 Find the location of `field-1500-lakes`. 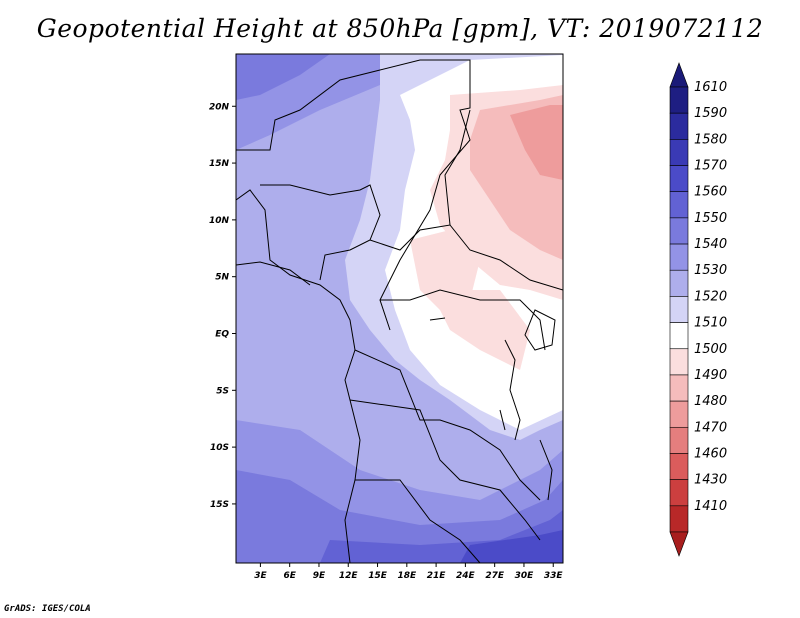

field-1500-lakes is located at coordinates (480, 330).